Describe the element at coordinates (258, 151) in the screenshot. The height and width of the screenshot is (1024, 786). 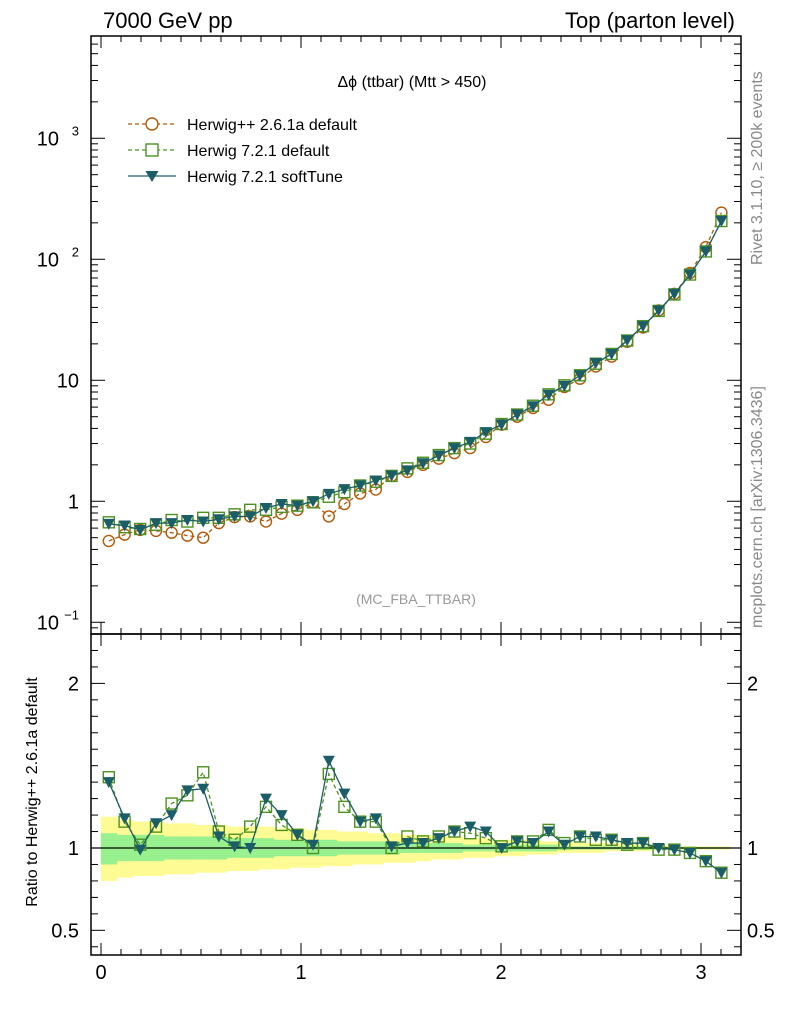
I see `legend-label-herwig7-default: Herwig 7.2.1 default` at that location.